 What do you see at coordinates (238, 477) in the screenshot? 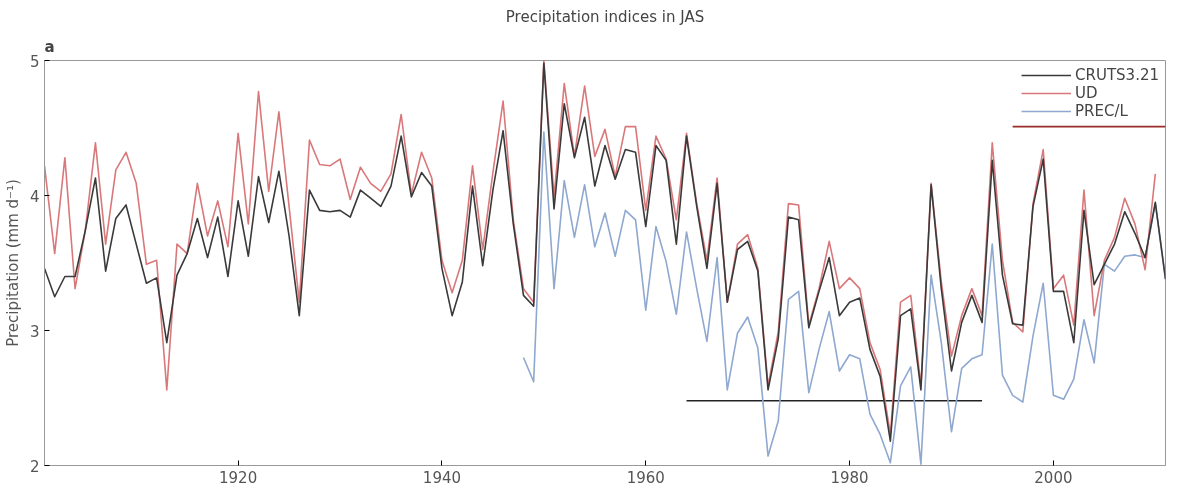
I see `x-tick-label: 1920` at bounding box center [238, 477].